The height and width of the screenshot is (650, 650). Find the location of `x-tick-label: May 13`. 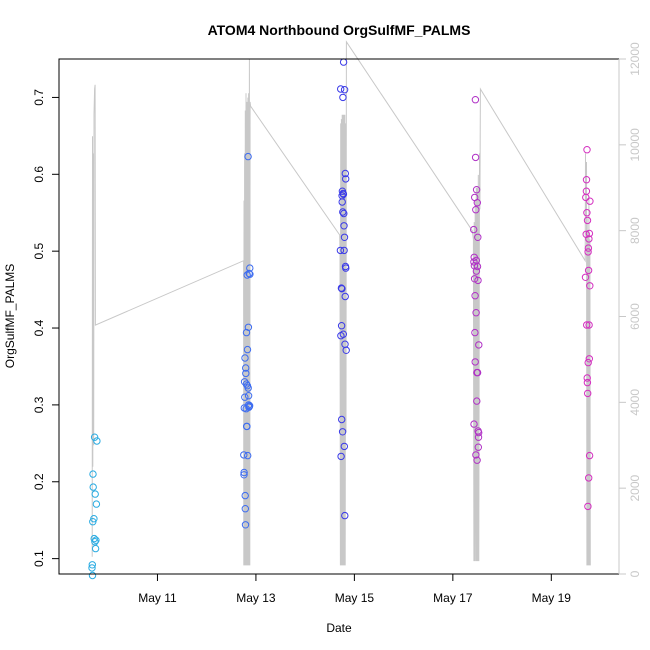

x-tick-label: May 13 is located at coordinates (256, 598).